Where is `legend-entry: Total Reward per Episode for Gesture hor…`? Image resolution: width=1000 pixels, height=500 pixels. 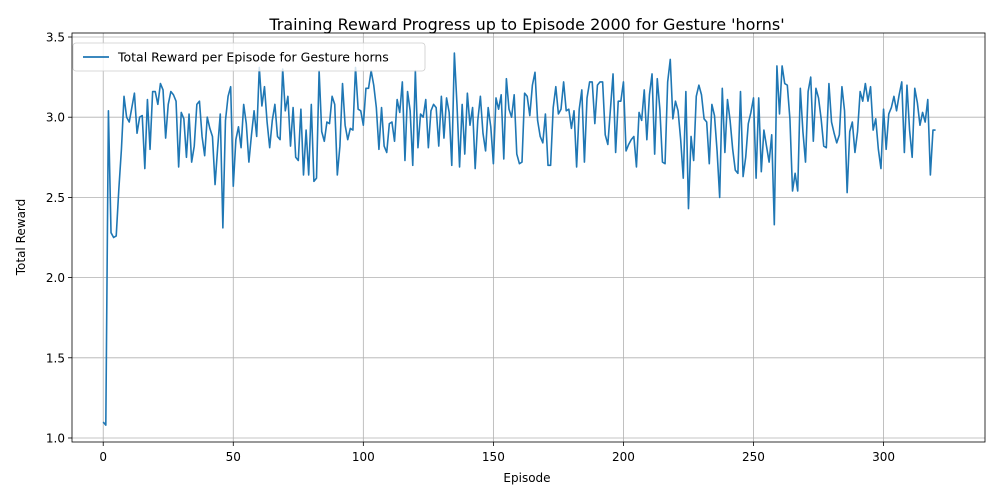 legend-entry: Total Reward per Episode for Gesture hor… is located at coordinates (253, 57).